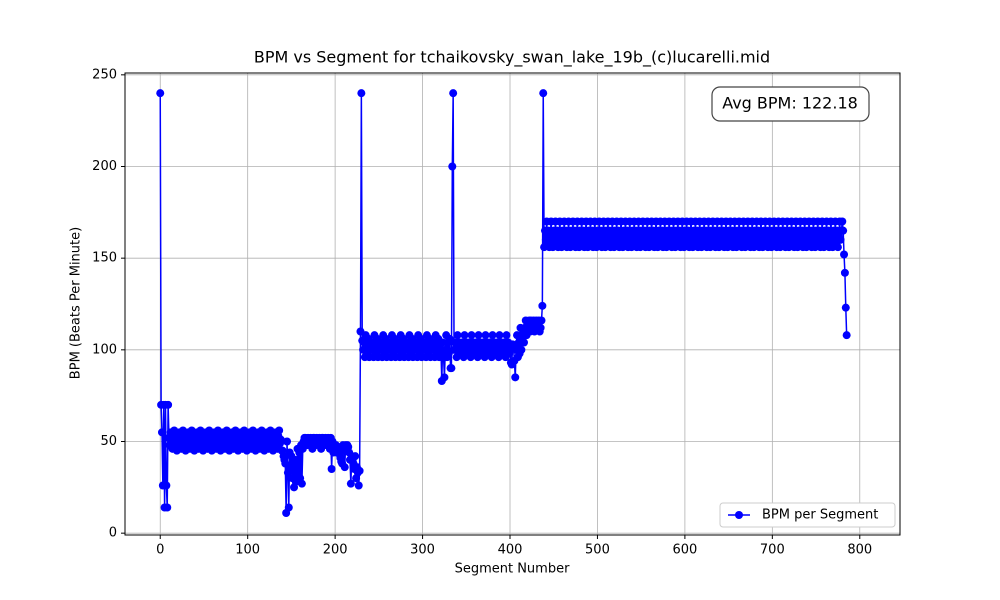 This screenshot has height=600, width=1000. I want to click on x-tick-label: 500, so click(597, 550).